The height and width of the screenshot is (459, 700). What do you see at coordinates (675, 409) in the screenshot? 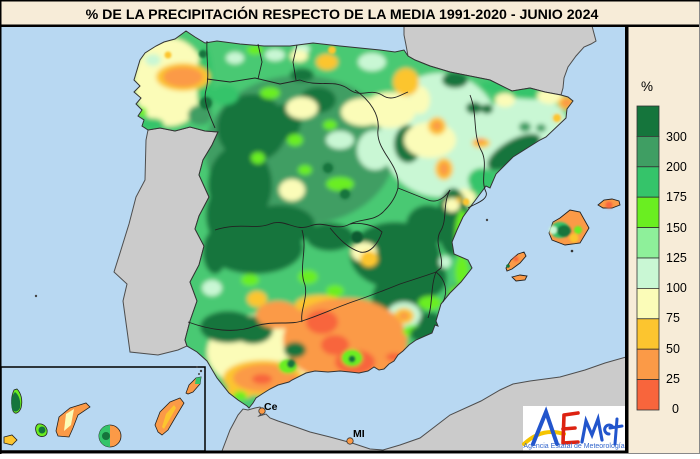
I see `svg-text: 0` at bounding box center [675, 409].